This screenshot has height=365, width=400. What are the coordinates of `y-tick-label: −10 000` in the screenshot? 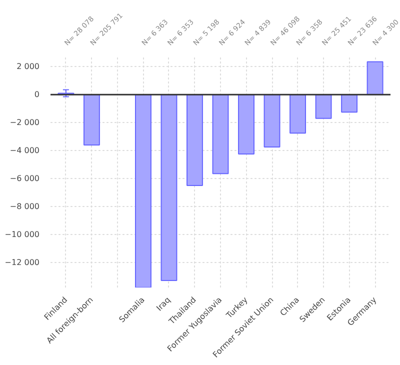 It's located at (22, 234).